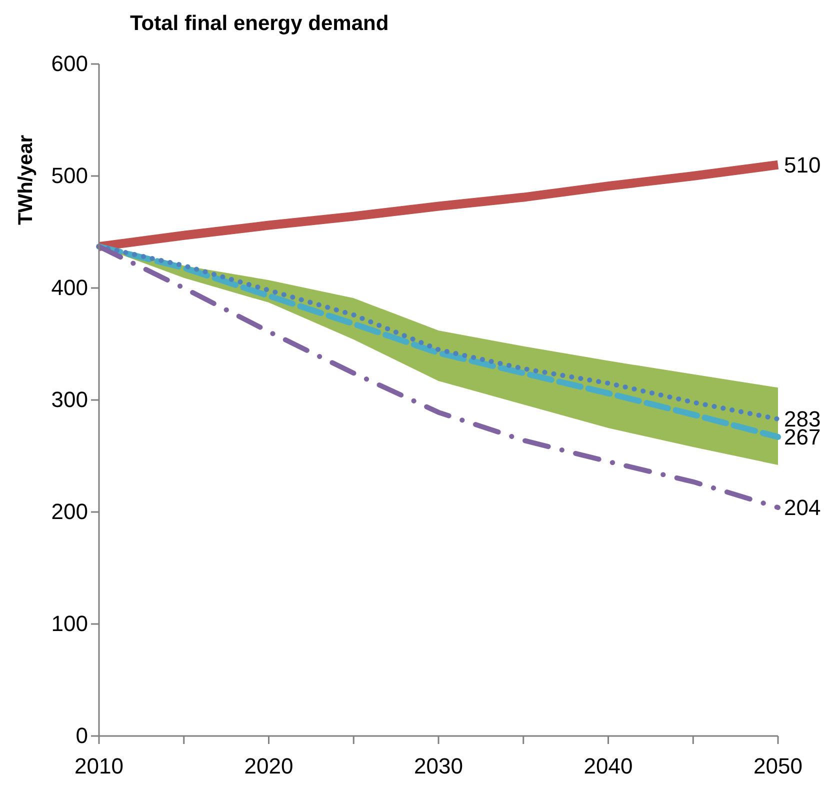 This screenshot has height=800, width=827. What do you see at coordinates (99, 766) in the screenshot?
I see `x-tick-label: 2010` at bounding box center [99, 766].